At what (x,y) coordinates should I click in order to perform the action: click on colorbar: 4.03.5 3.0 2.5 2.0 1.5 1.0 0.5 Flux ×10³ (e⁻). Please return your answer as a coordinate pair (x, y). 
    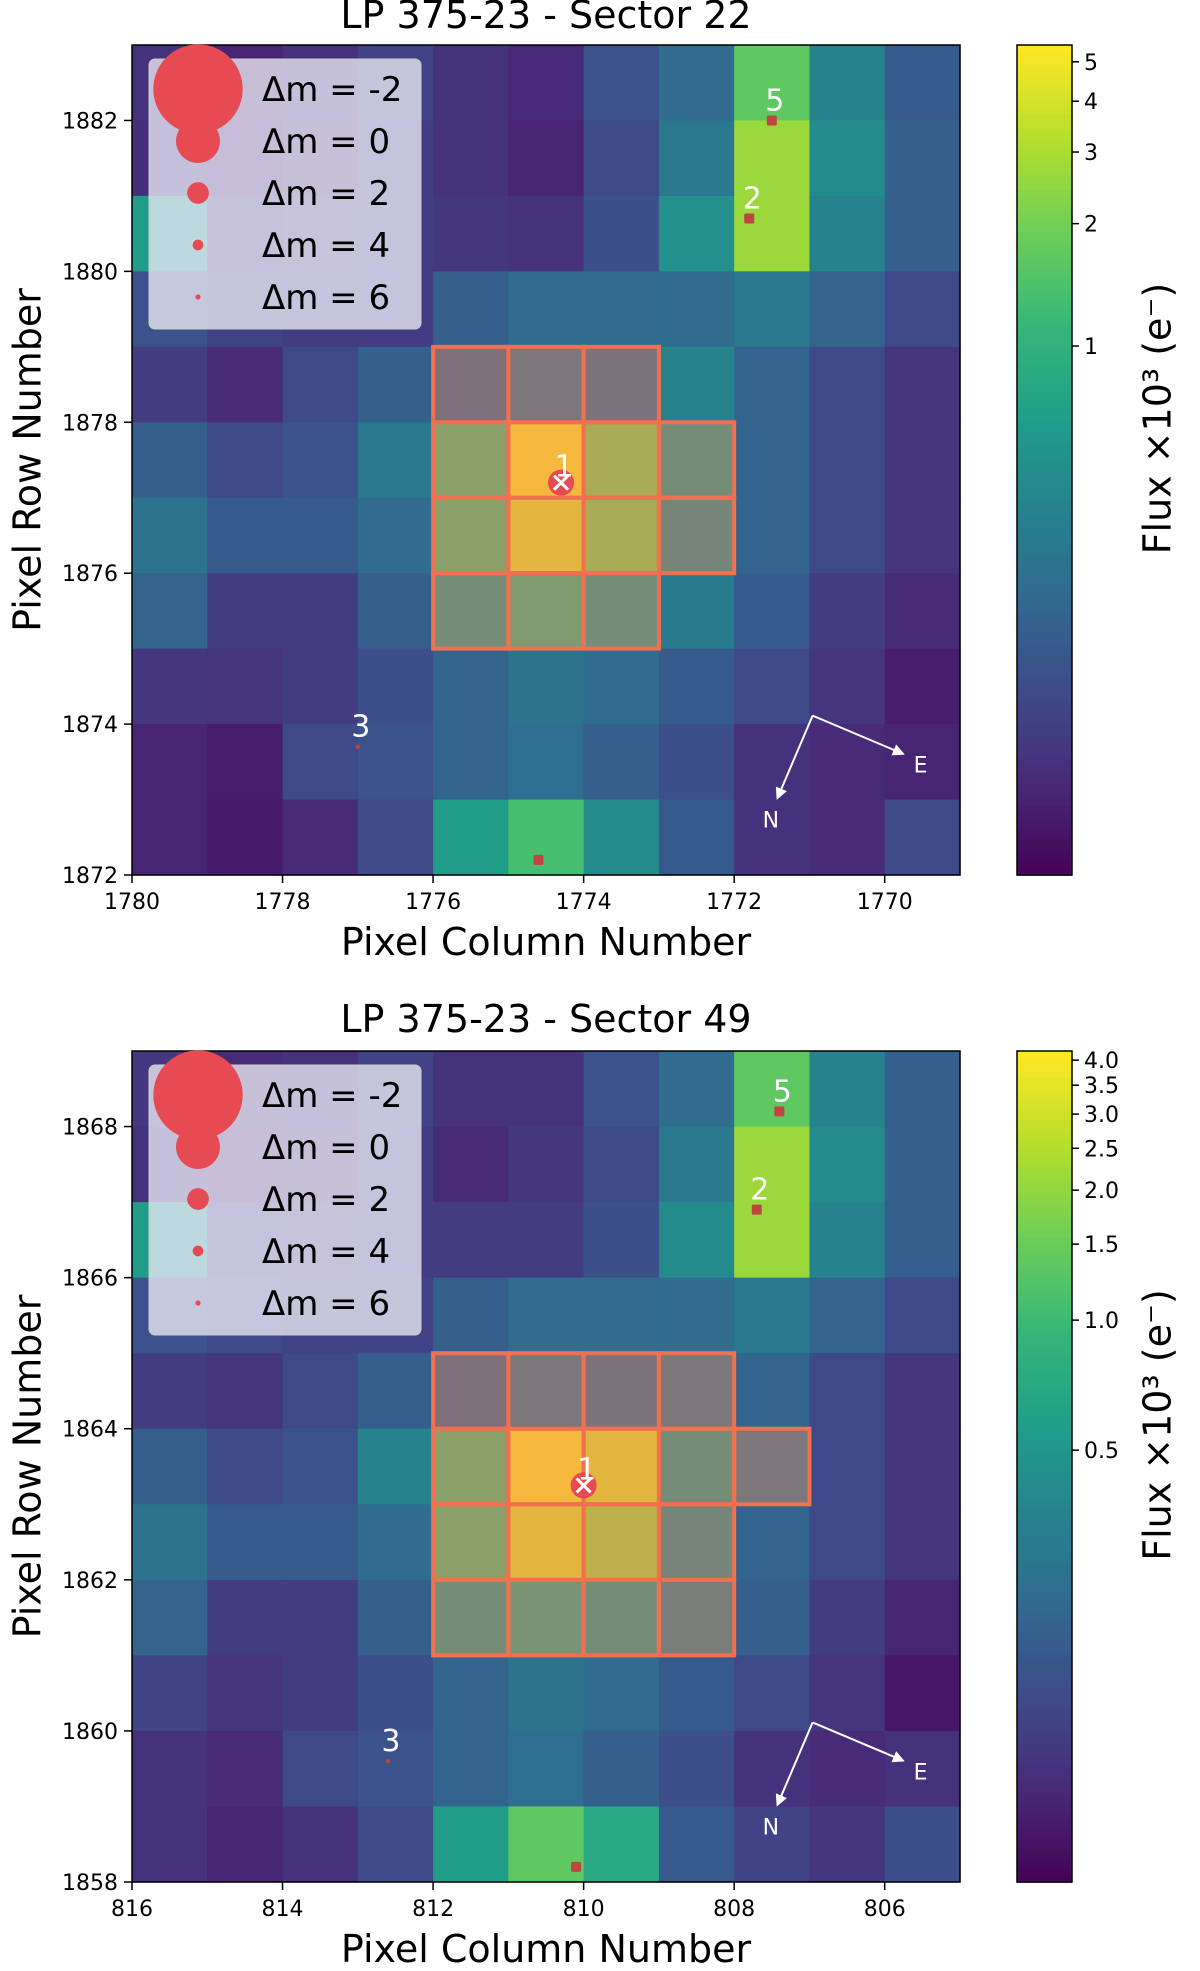
    Looking at the image, I should click on (1098, 1466).